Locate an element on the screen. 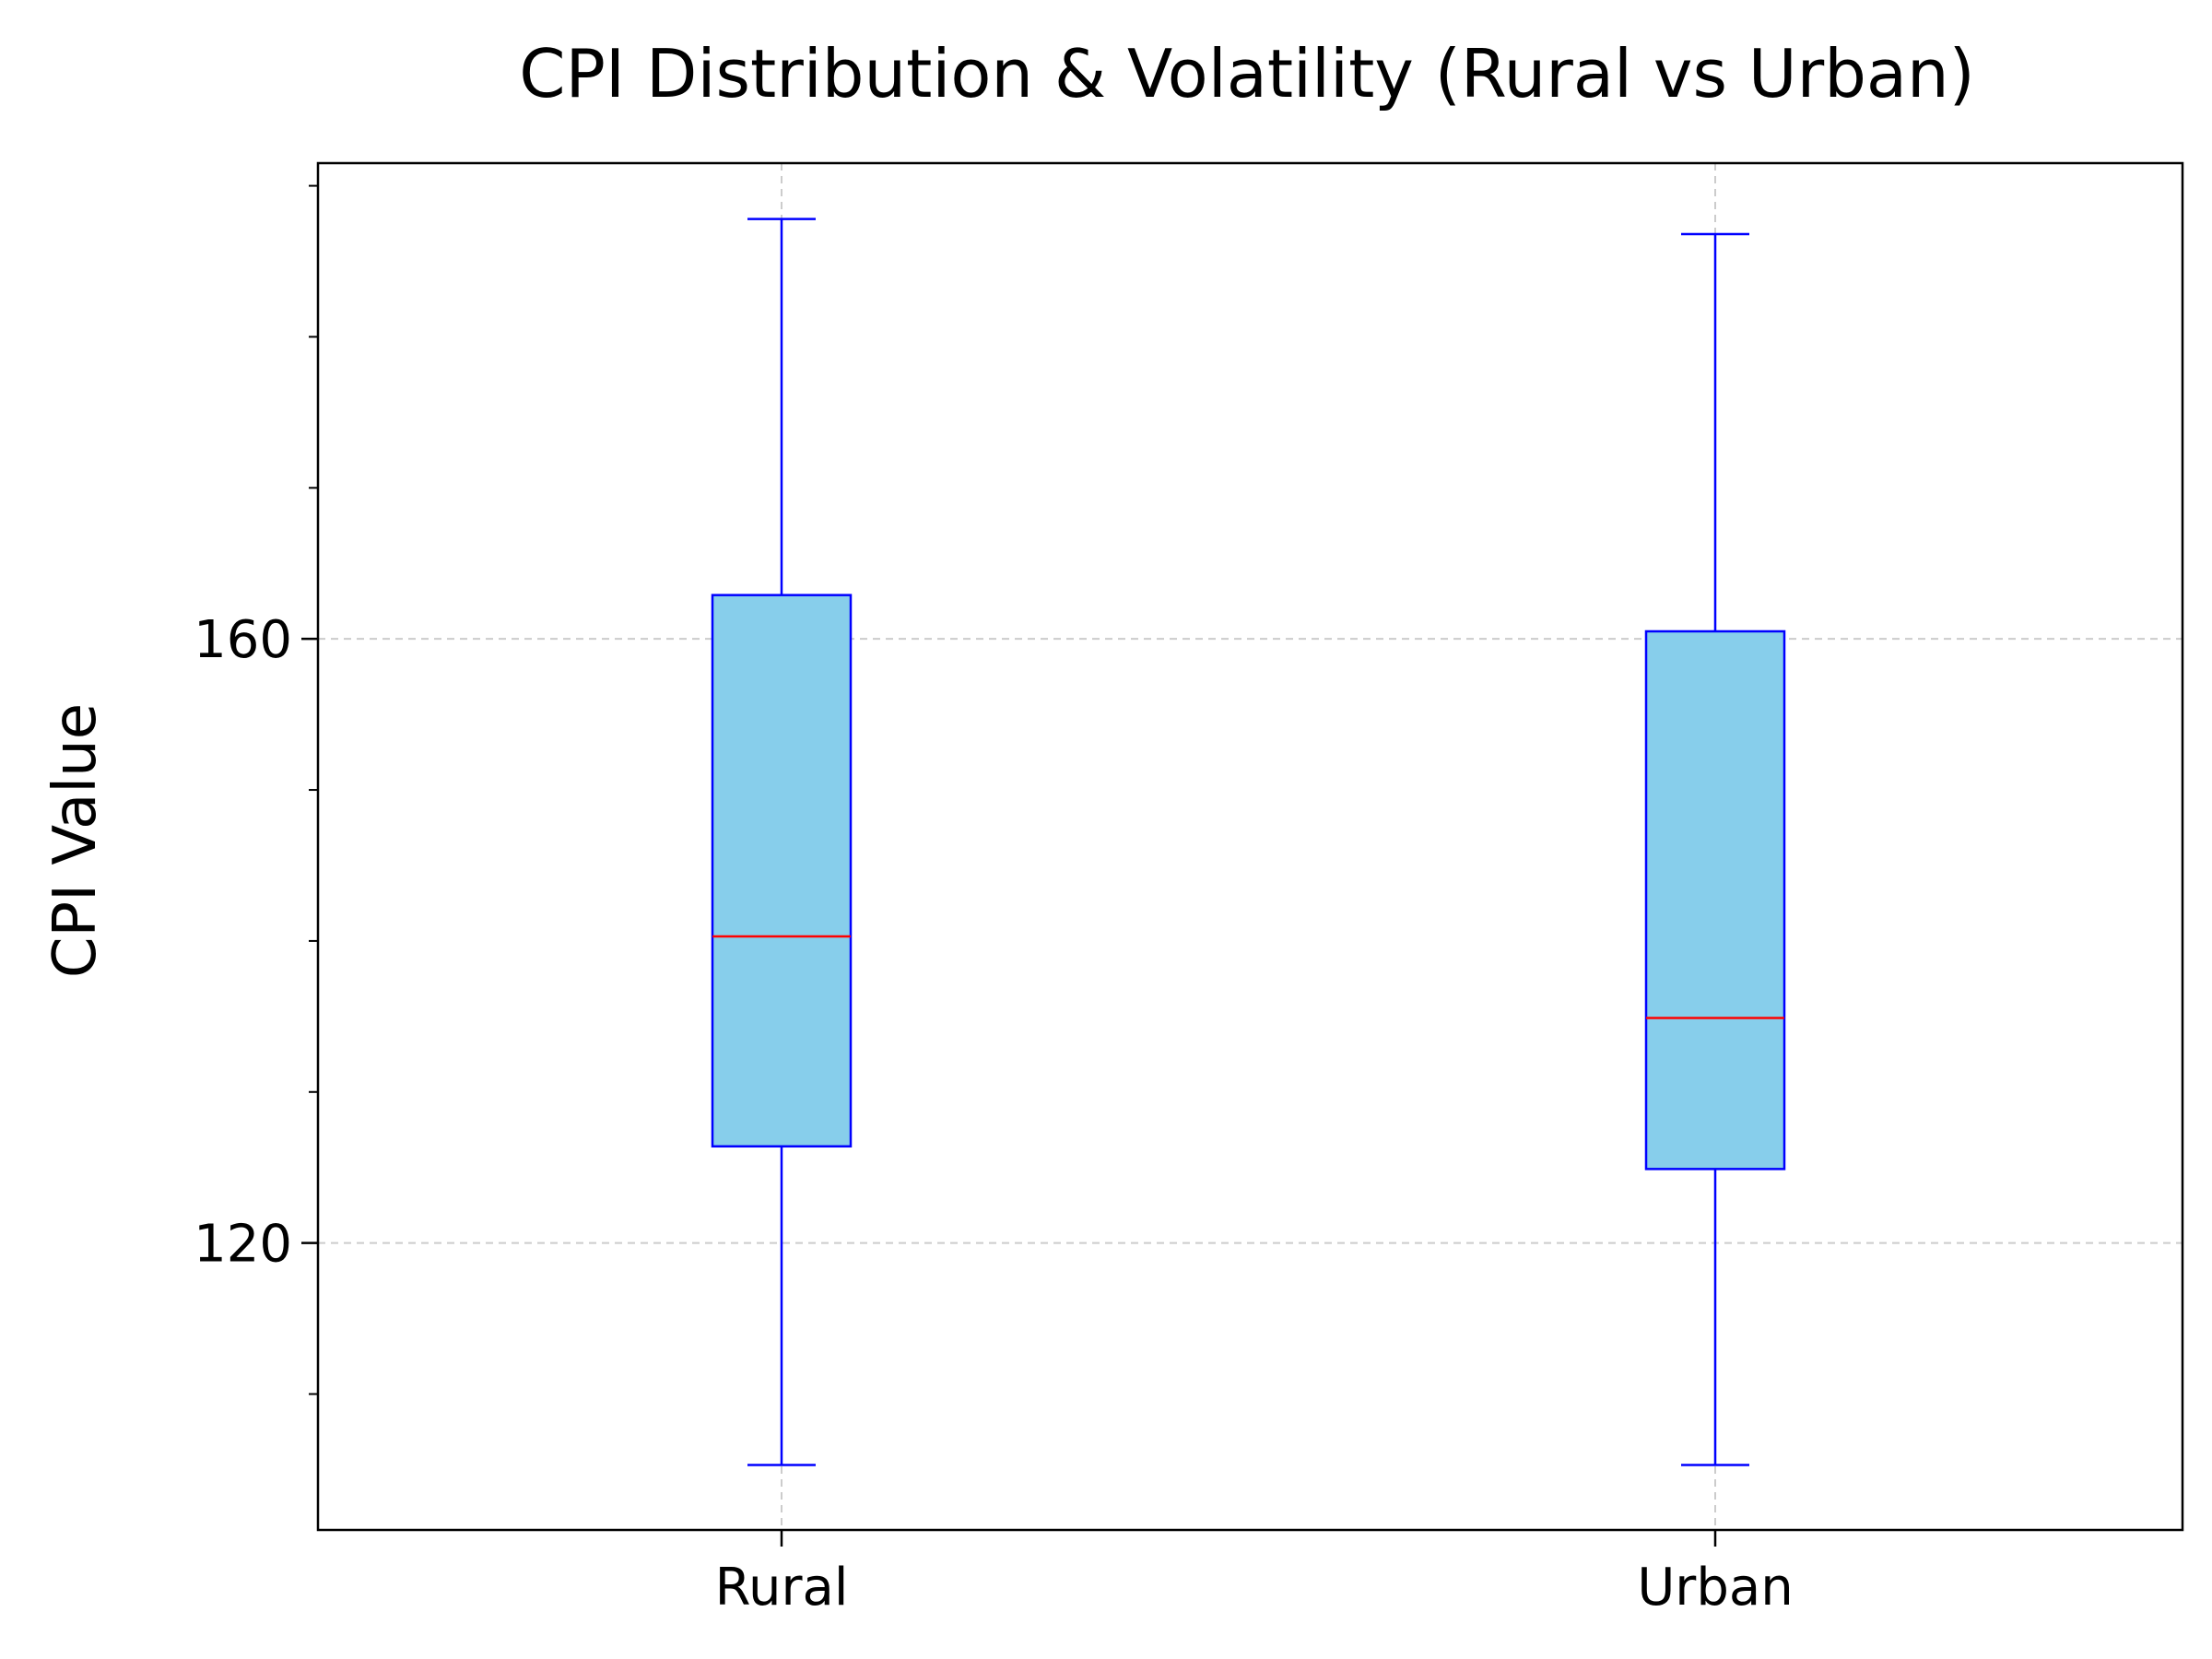 The height and width of the screenshot is (1659, 2212). iqr-box-rural is located at coordinates (782, 871).